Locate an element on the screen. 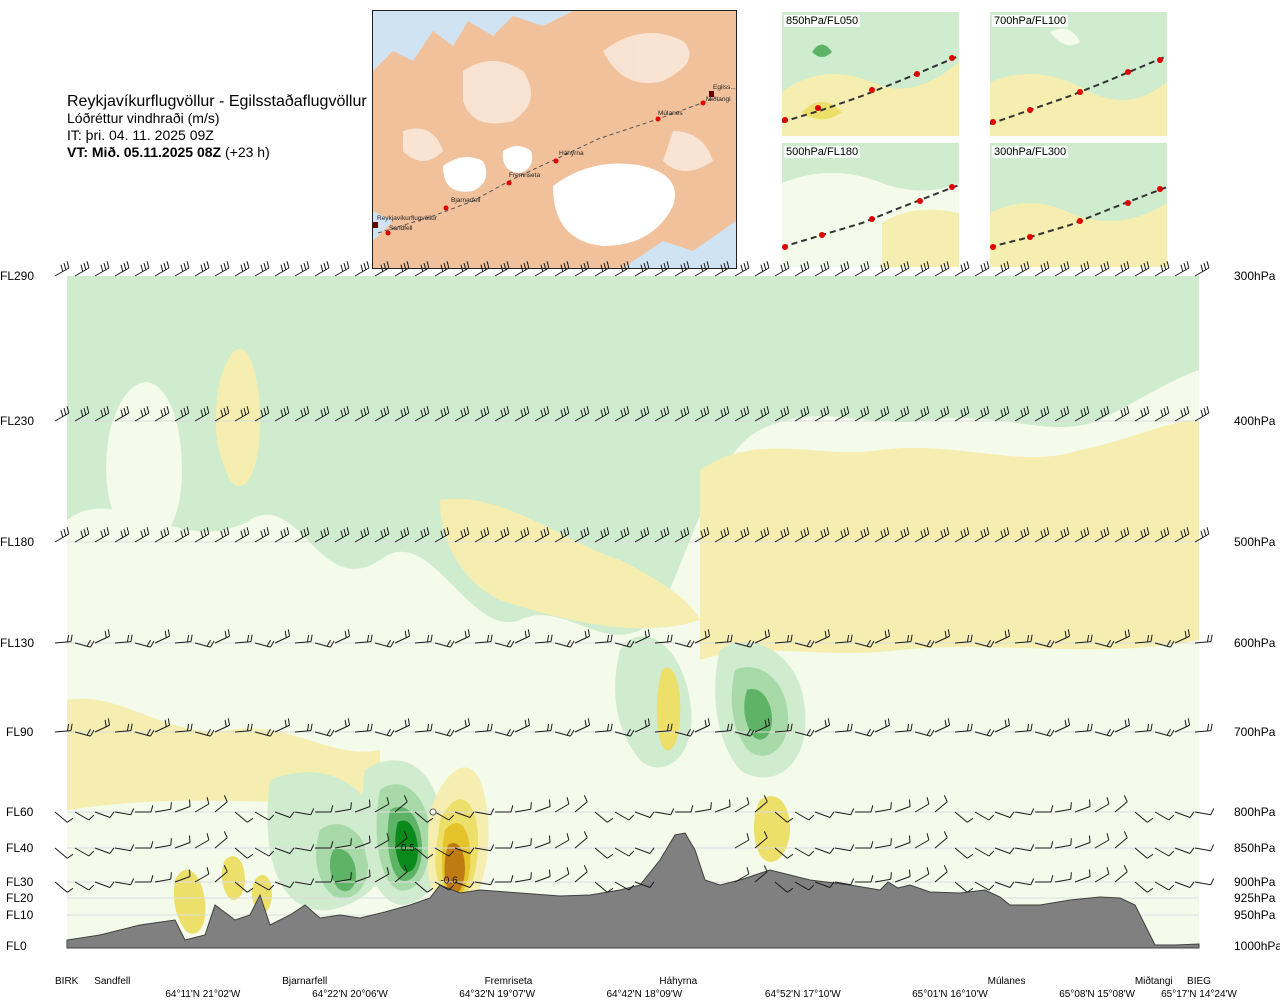  station-label: BIEG is located at coordinates (1199, 981).